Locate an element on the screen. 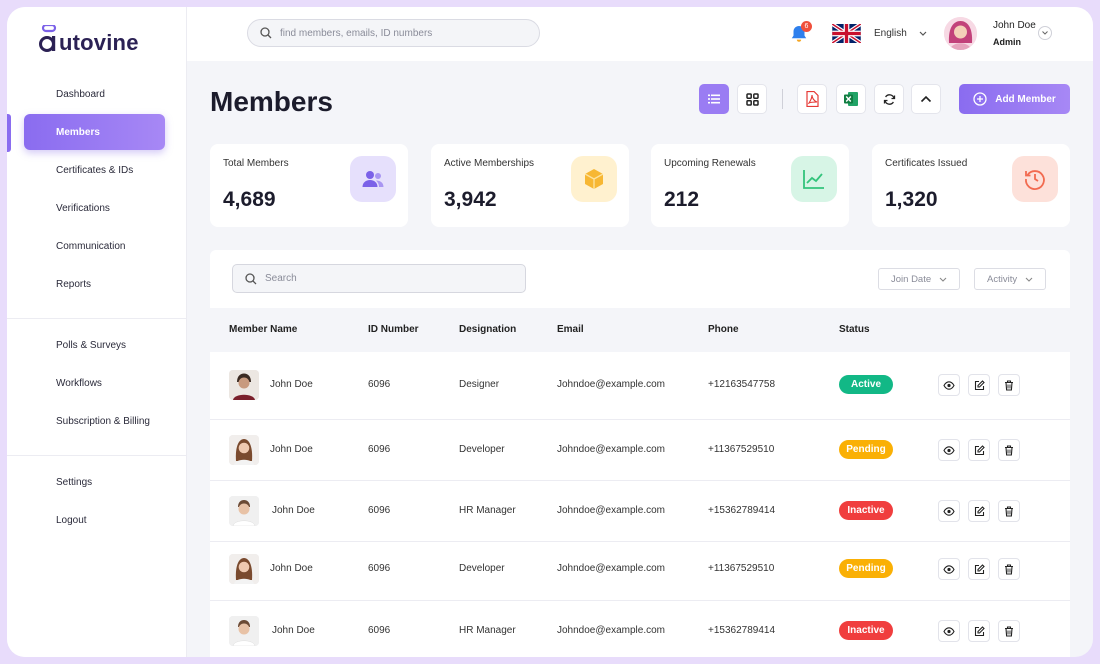 This screenshot has width=1100, height=664. sidebar-item-members: Members is located at coordinates (94, 132).